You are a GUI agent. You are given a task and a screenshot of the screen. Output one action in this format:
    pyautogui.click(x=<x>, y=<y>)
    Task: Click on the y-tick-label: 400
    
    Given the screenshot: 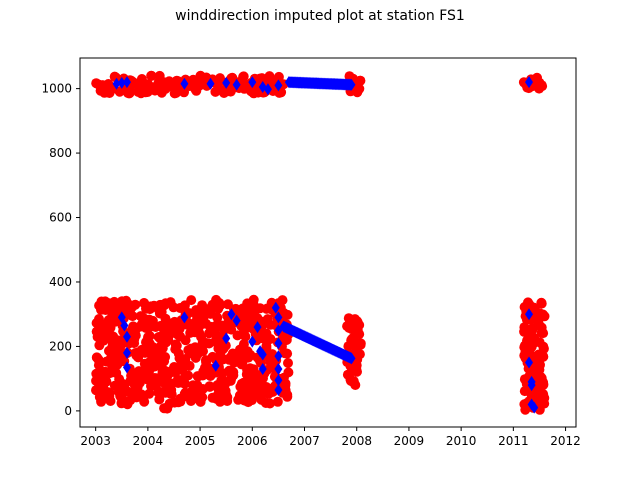 What is the action you would take?
    pyautogui.click(x=60, y=282)
    